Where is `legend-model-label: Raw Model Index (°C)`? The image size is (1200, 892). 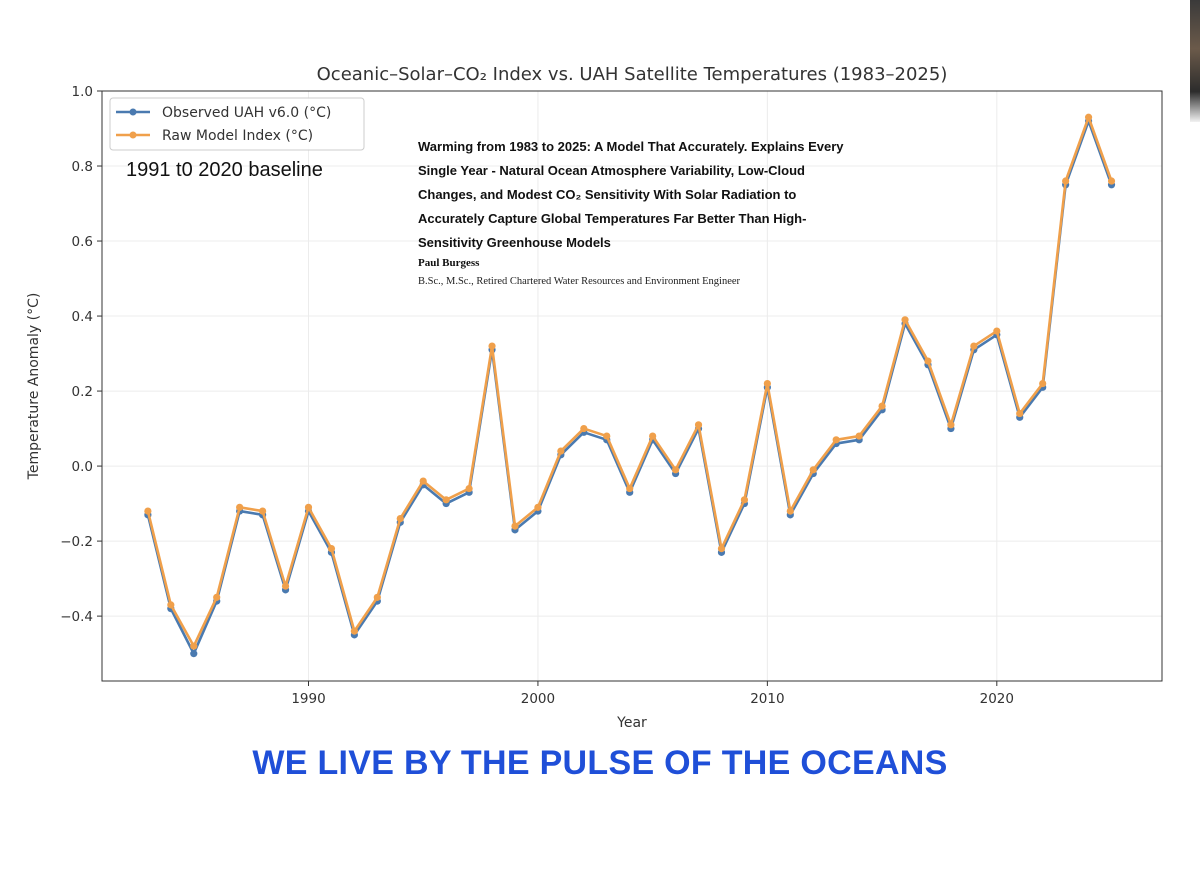
legend-model-label: Raw Model Index (°C) is located at coordinates (237, 136).